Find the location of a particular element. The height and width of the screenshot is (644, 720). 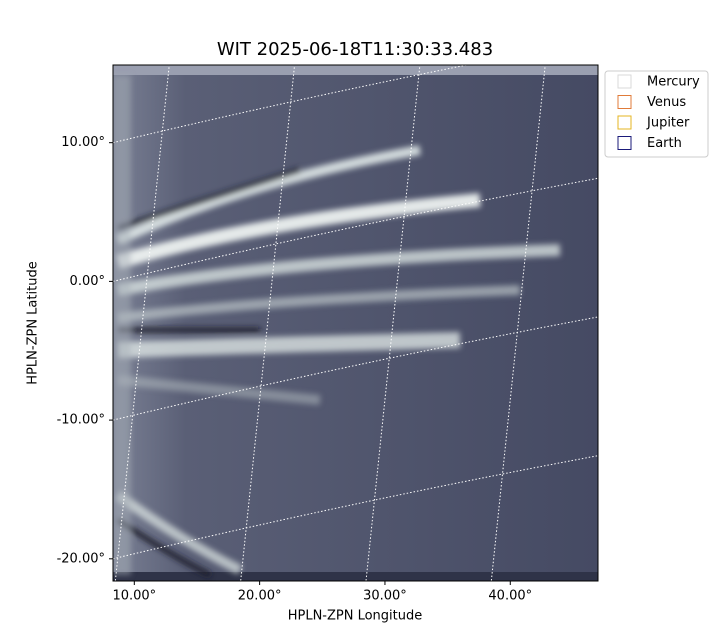

legend-label: Mercury is located at coordinates (673, 82).